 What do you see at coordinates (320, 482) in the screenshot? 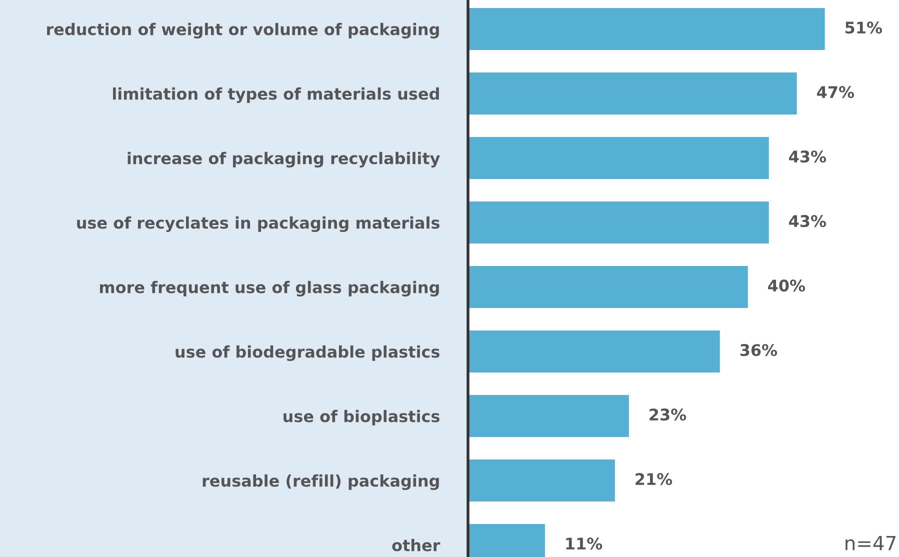
I see `y-tick-label: reusable (refill) packaging` at bounding box center [320, 482].